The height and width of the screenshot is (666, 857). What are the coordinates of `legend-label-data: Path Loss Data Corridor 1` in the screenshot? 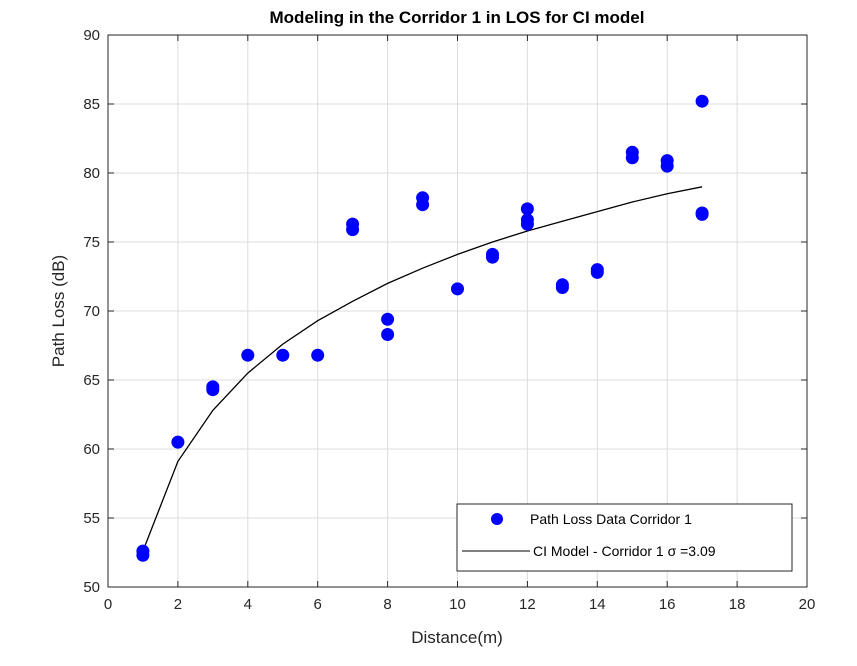 It's located at (611, 519).